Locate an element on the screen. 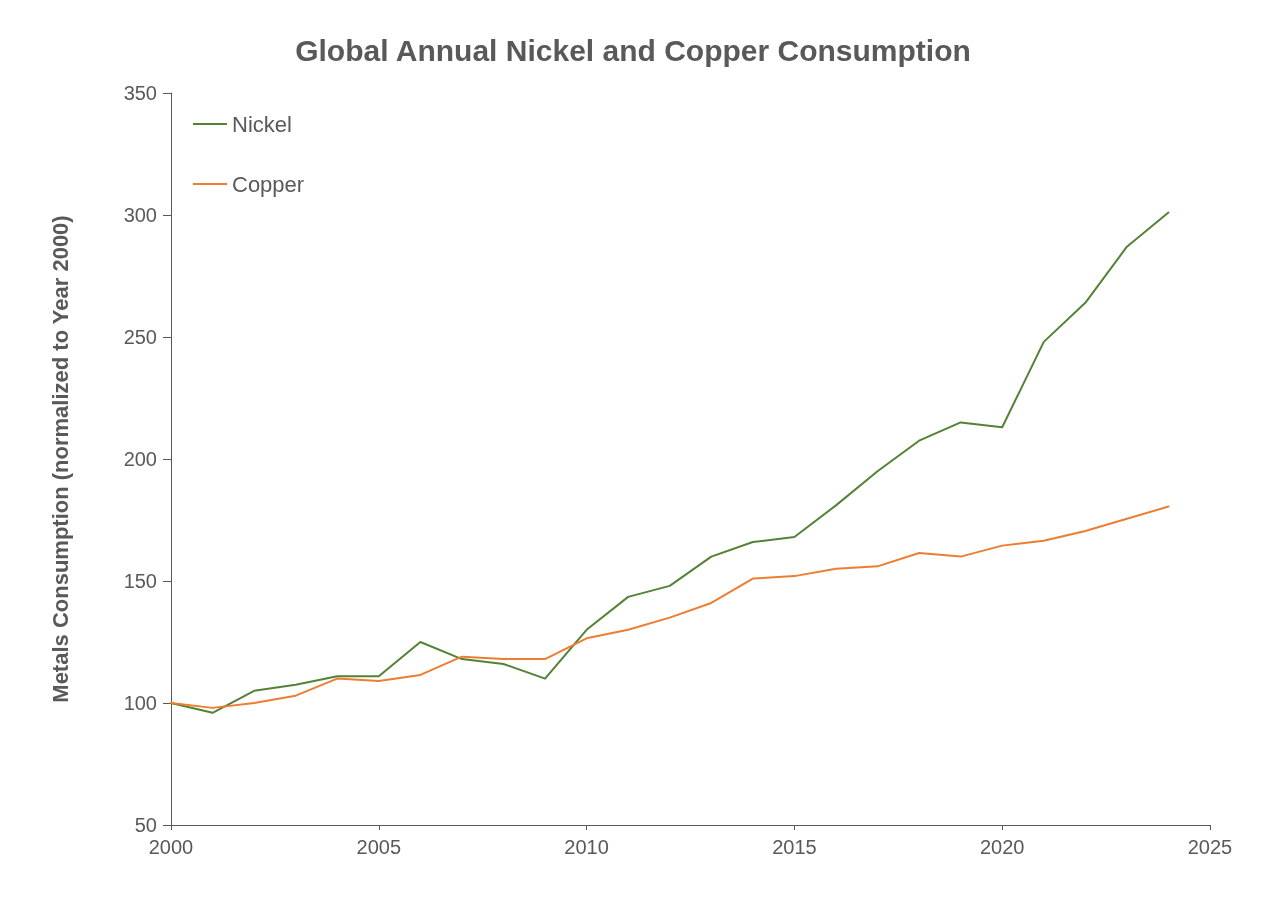 This screenshot has height=897, width=1263. x-tick-label: 2010 is located at coordinates (586, 847).